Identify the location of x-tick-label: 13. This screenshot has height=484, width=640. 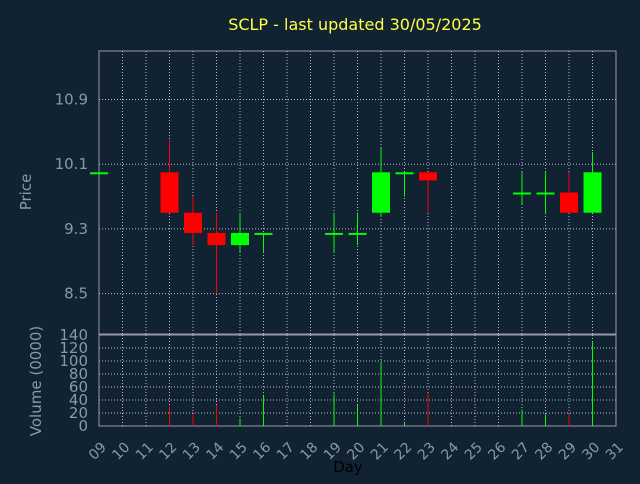
(192, 452).